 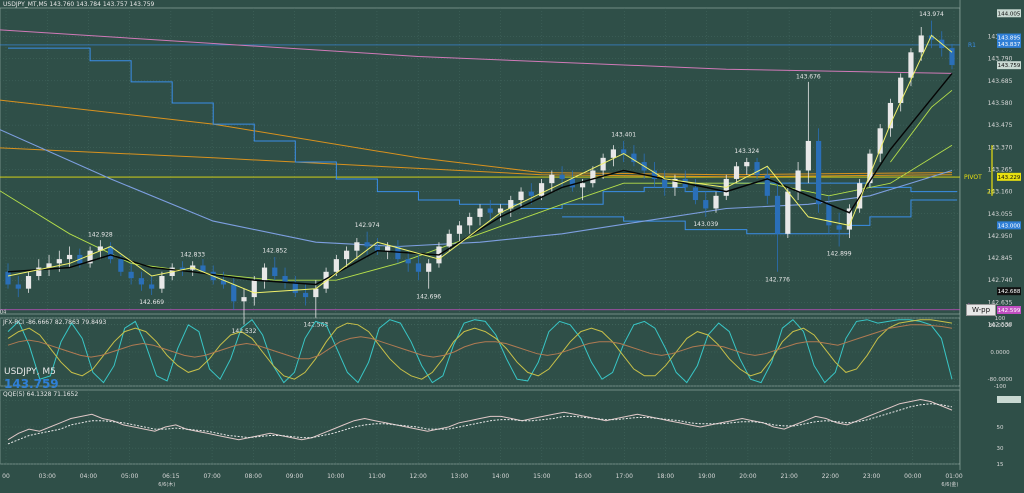 What do you see at coordinates (706, 476) in the screenshot?
I see `x-tick-label: 19:00` at bounding box center [706, 476].